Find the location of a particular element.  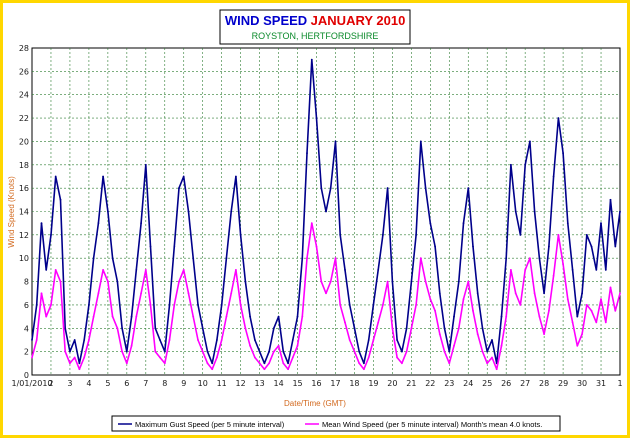

y-tick-label: 24 is located at coordinates (24, 95).